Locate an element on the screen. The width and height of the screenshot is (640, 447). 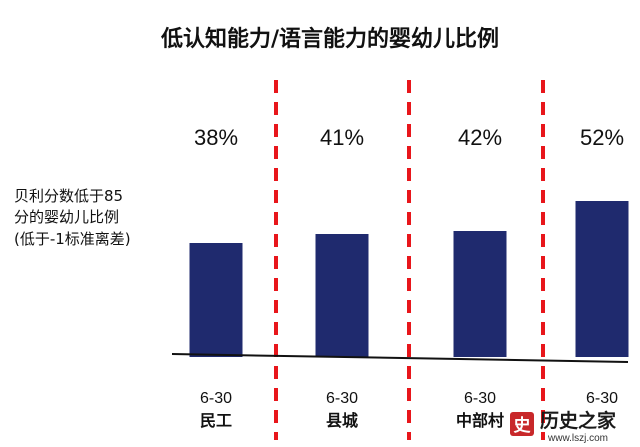
y-label-line: (低于-1标准离差) is located at coordinates (72, 239).